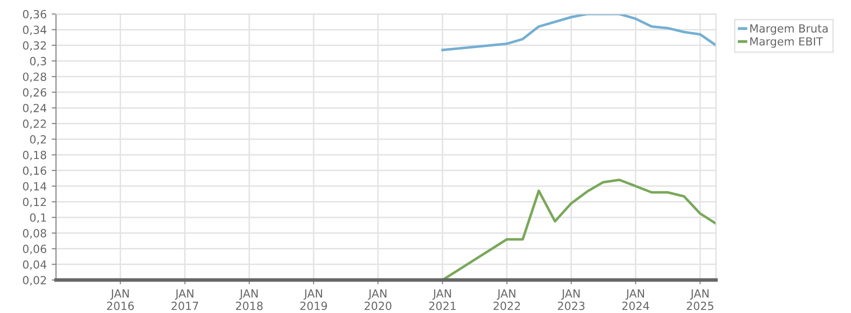 The image size is (851, 313). Describe the element at coordinates (120, 299) in the screenshot. I see `x-tick-label: JAN 2016` at that location.